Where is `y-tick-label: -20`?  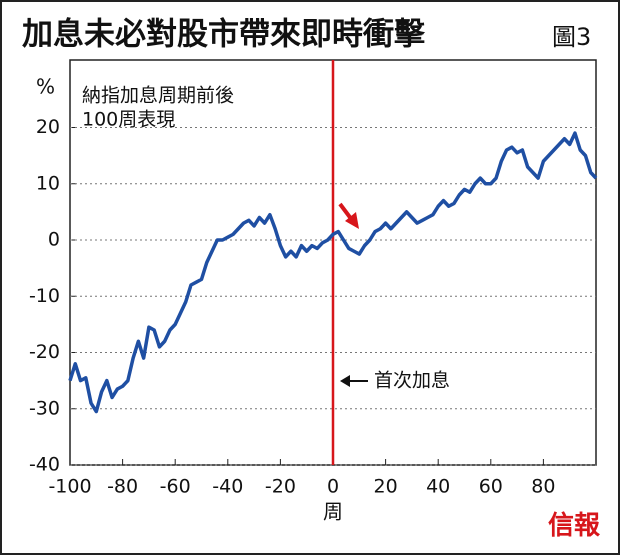
y-tick-label: -20 is located at coordinates (44, 352).